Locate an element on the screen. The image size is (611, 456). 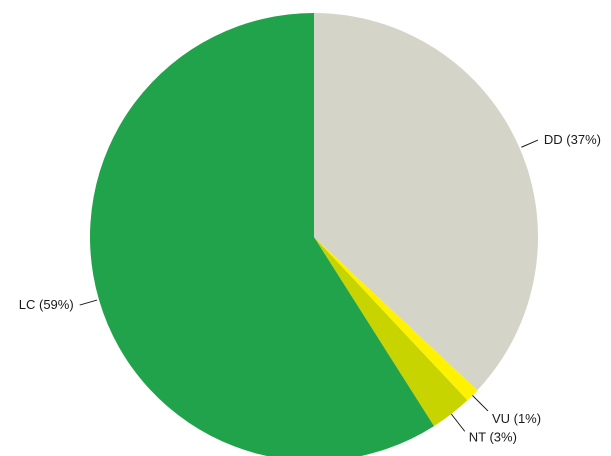
leader-line-dd is located at coordinates (530, 143).